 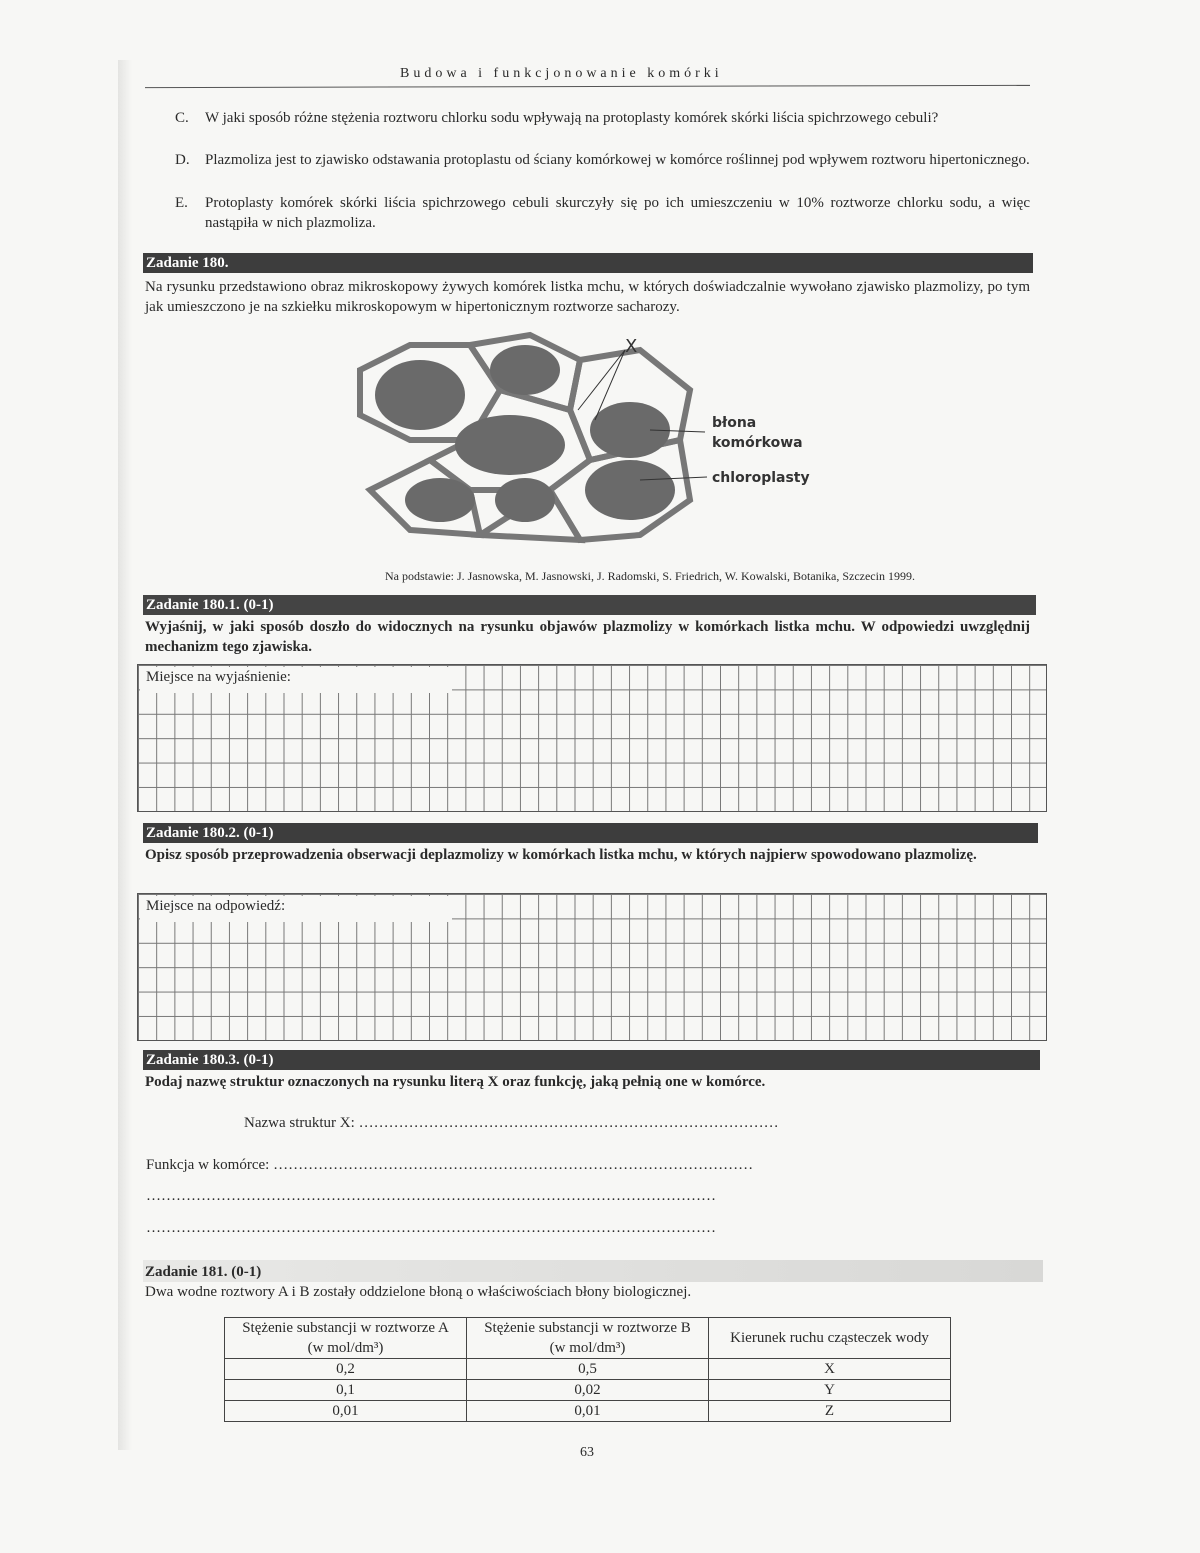 I want to click on protoplasts, so click(x=525, y=433).